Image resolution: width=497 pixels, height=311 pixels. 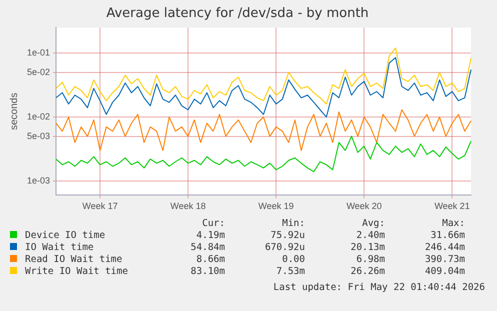 What do you see at coordinates (284, 248) in the screenshot?
I see `text: 670.92u` at bounding box center [284, 248].